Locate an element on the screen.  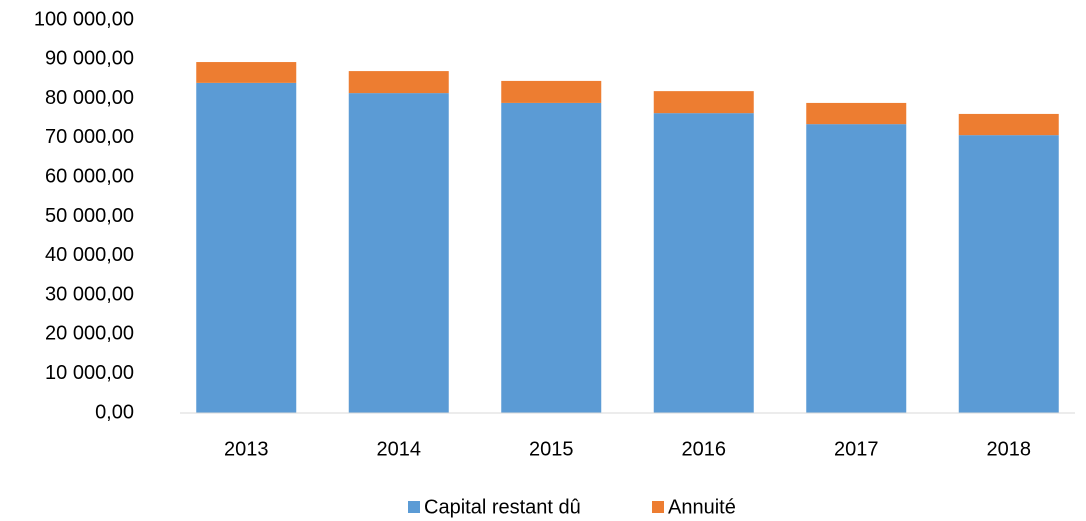
legend-label: Capital restant dû is located at coordinates (502, 507).